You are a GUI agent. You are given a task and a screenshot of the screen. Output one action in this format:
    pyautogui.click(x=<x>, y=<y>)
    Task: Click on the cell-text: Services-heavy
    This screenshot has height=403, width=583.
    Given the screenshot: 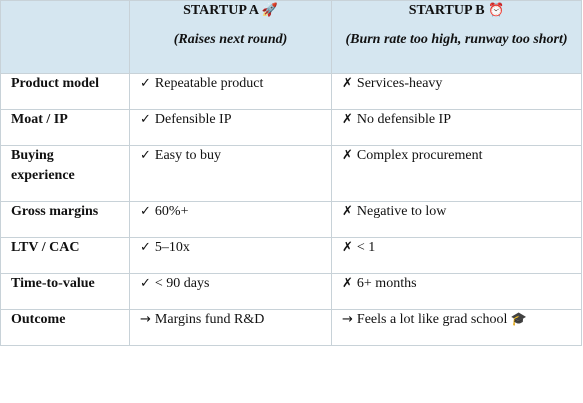 What is the action you would take?
    pyautogui.click(x=399, y=83)
    